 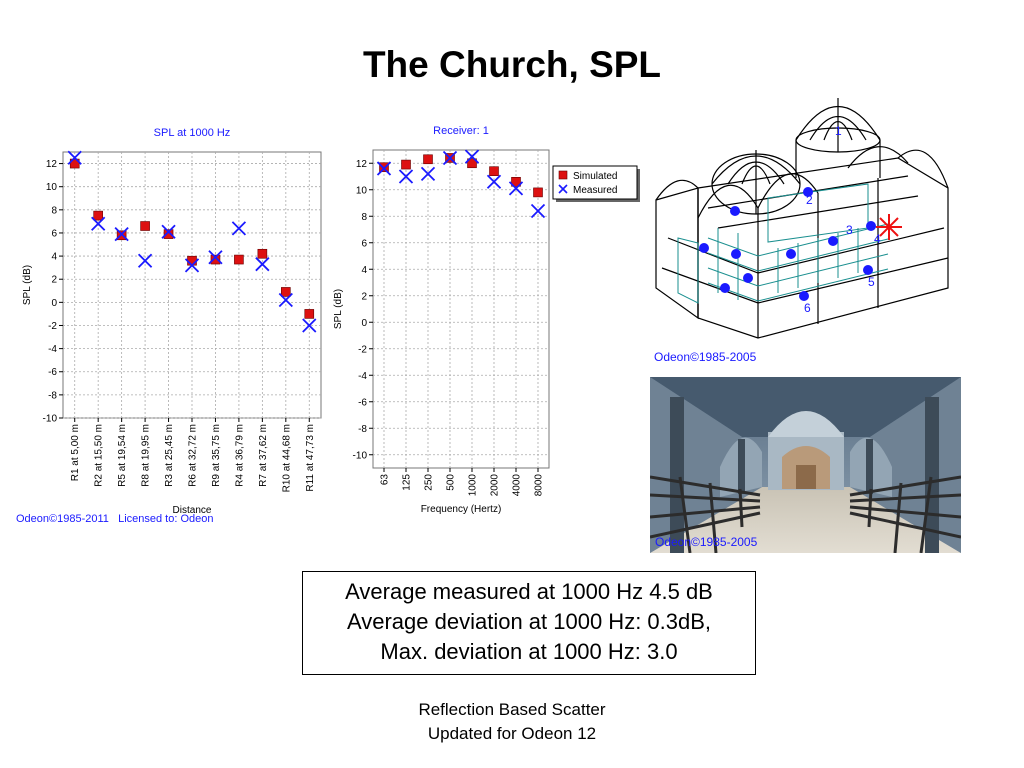 What do you see at coordinates (461, 309) in the screenshot?
I see `plot-frame` at bounding box center [461, 309].